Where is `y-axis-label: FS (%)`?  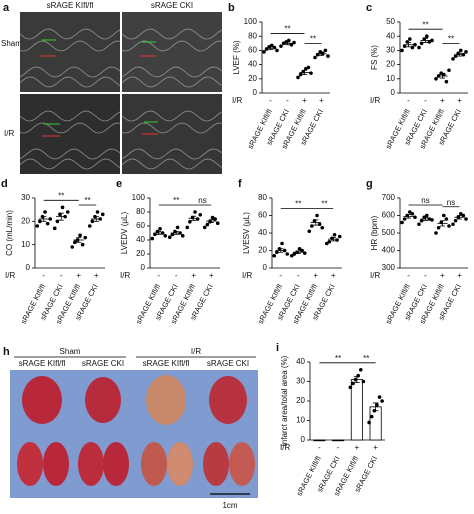 y-axis-label: FS (%) is located at coordinates (374, 57).